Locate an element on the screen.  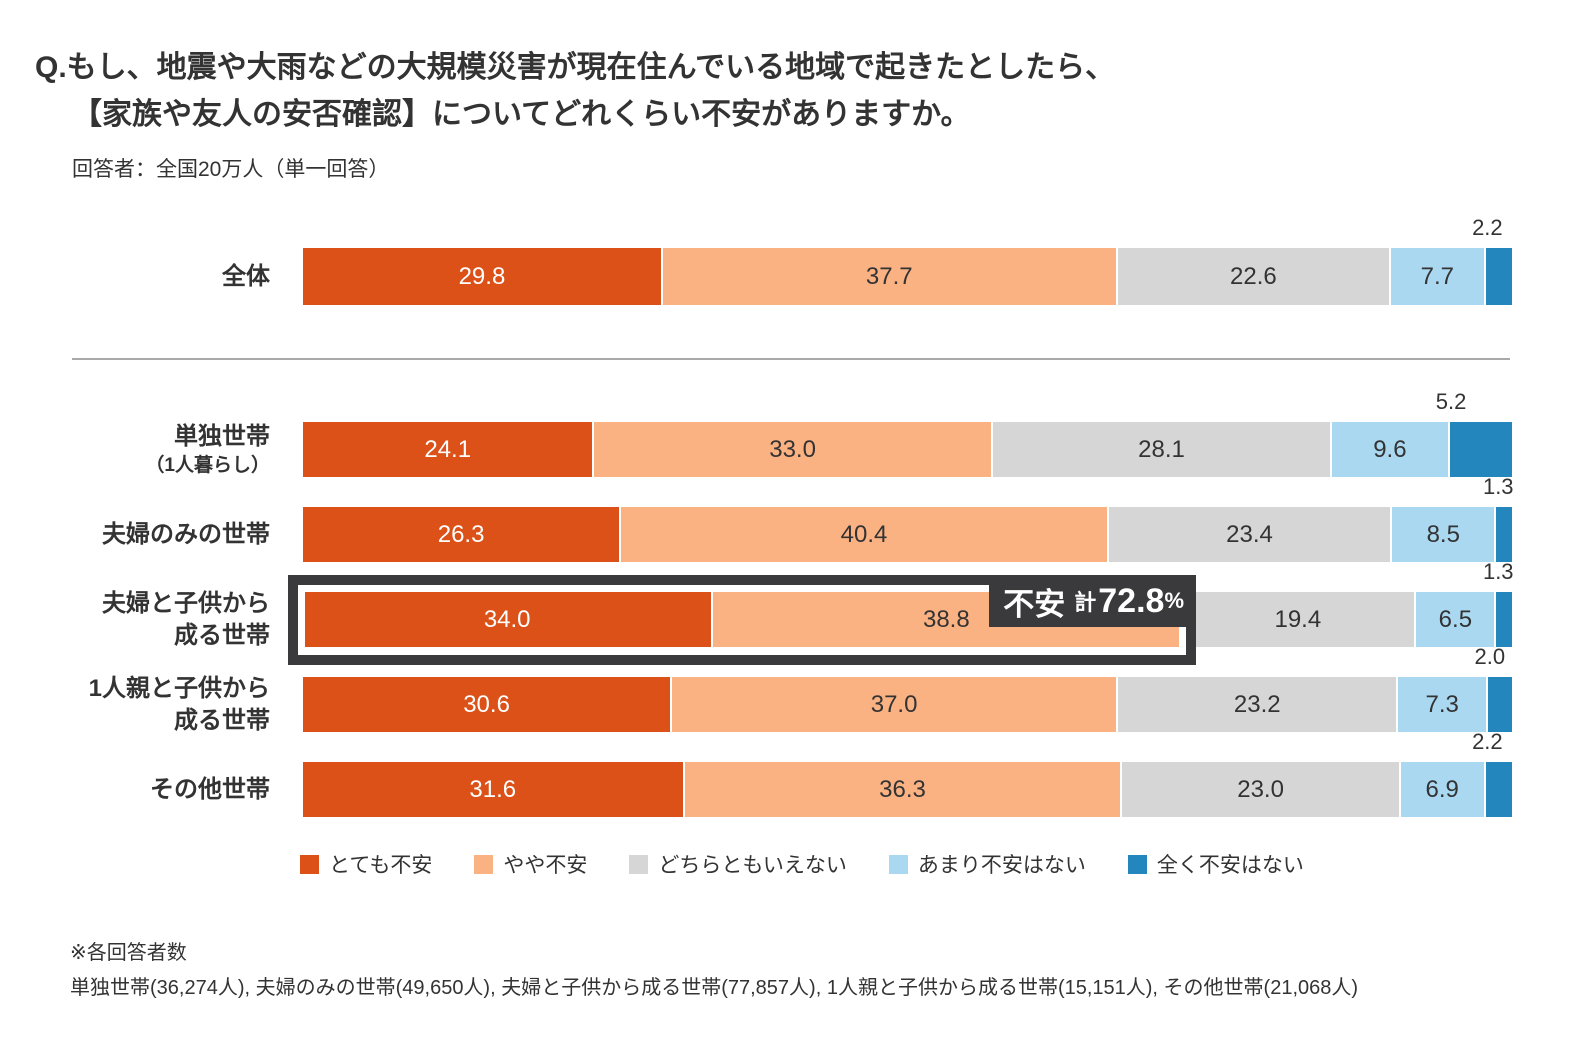
segment-value: 37.0 is located at coordinates (894, 704).